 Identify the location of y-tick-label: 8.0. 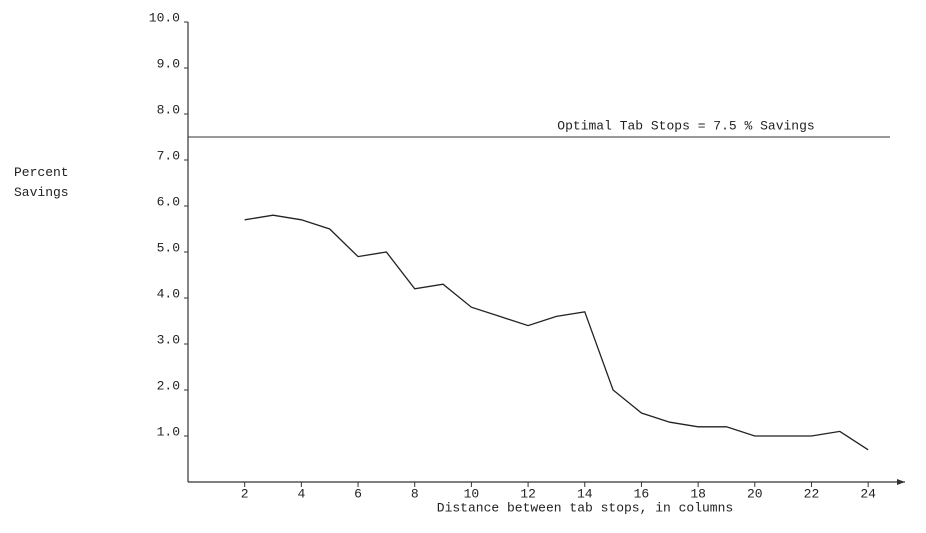
(168, 109).